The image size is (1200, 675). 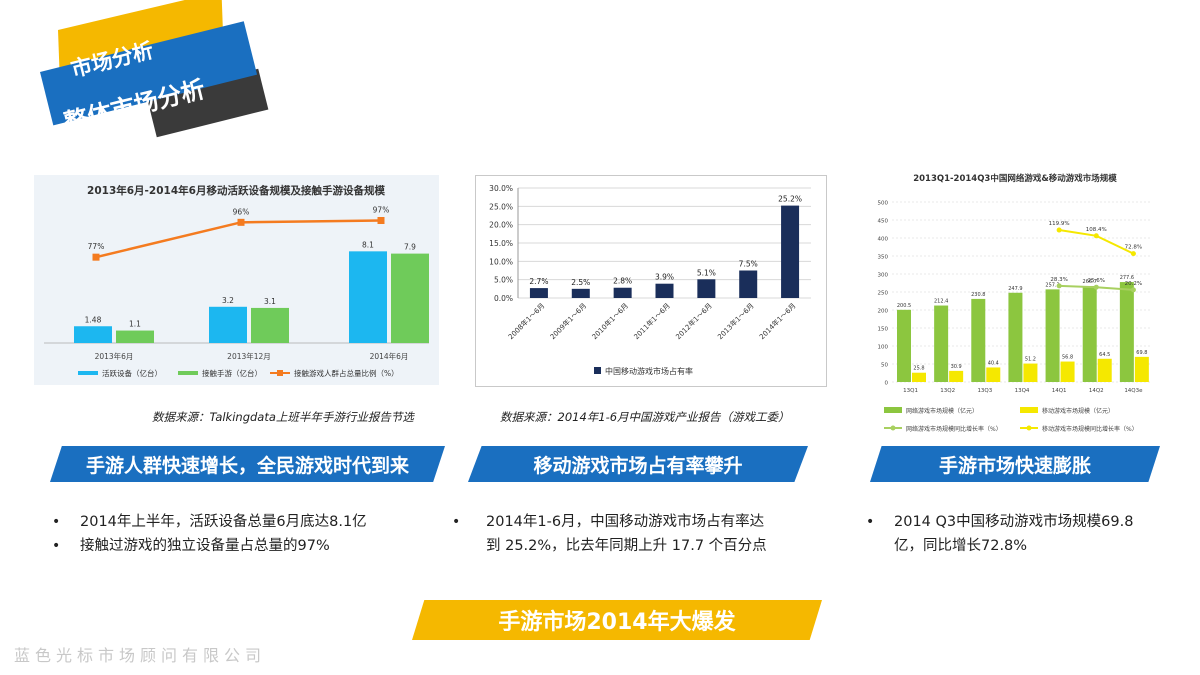 What do you see at coordinates (241, 211) in the screenshot?
I see `chart1-ratio-label: 96%` at bounding box center [241, 211].